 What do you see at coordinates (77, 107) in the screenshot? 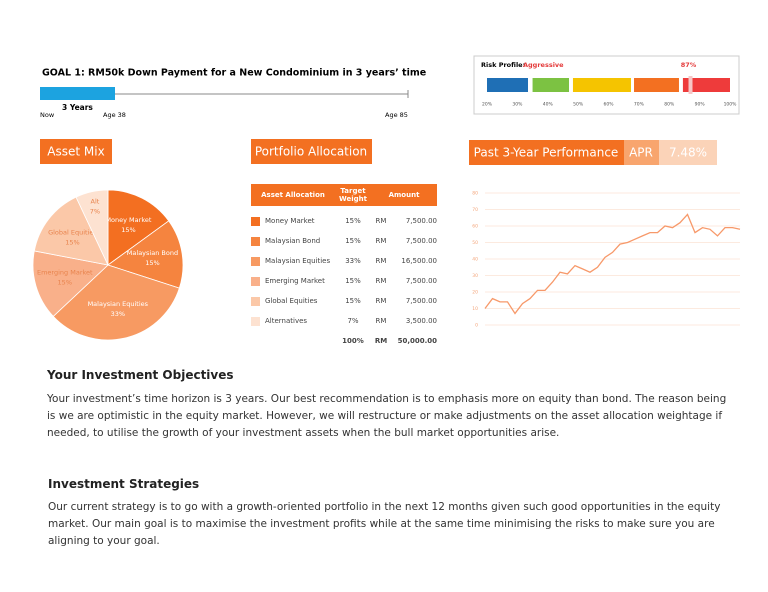
I see `goal-duration: 3 Years` at bounding box center [77, 107].